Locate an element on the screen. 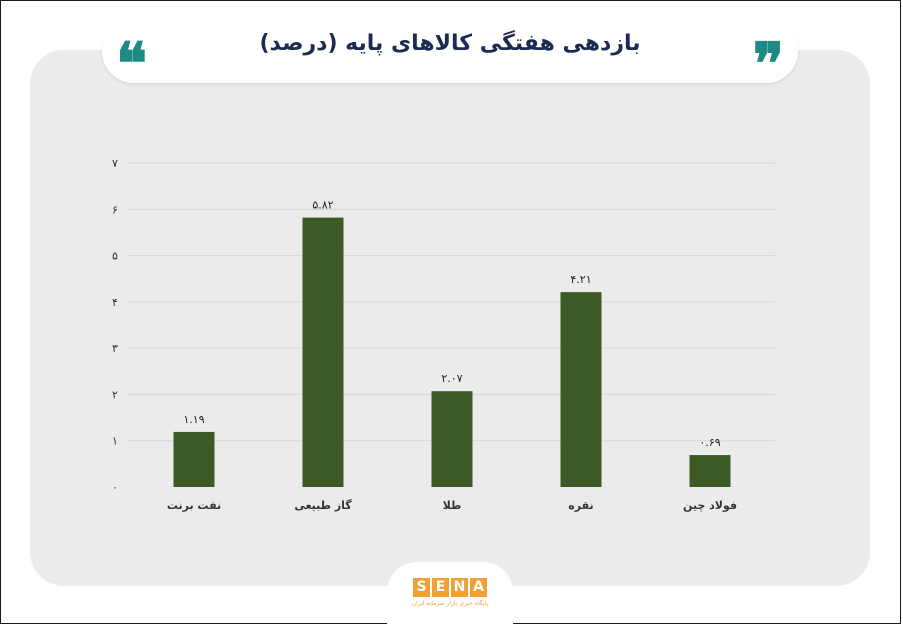 This screenshot has height=626, width=903. title-banner: ❝ بازدهی هفتگی کالاهای پایه (درصد) ❞ is located at coordinates (450, 55).